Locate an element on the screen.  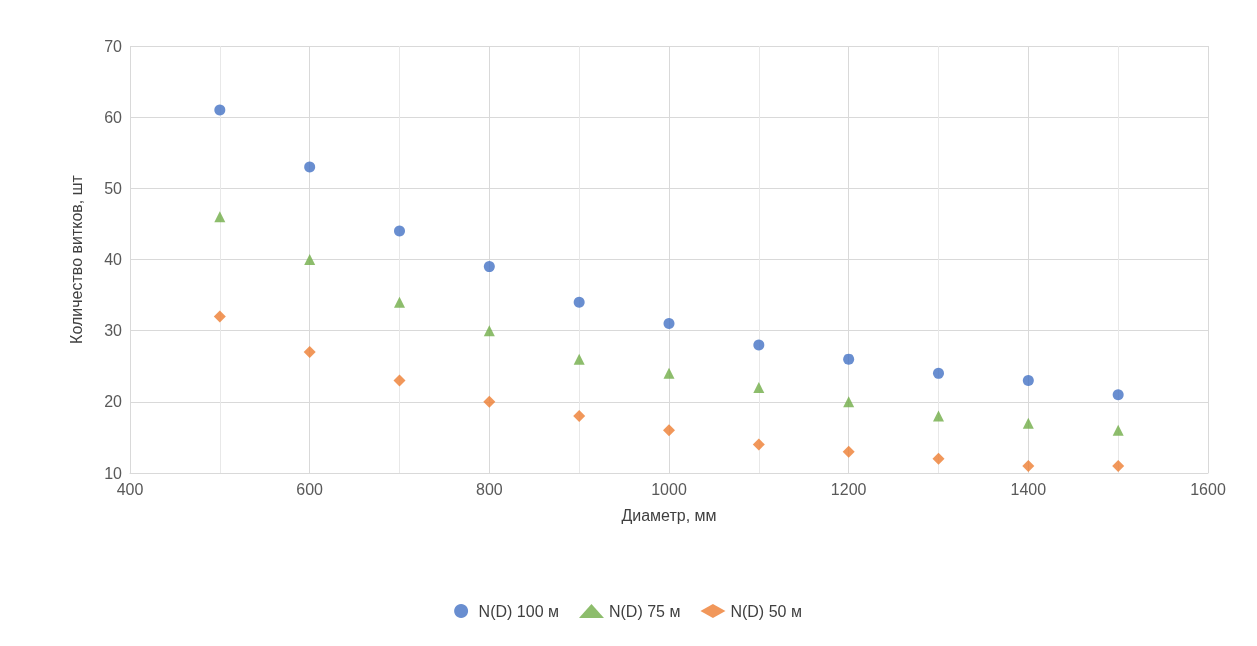
x-tick-label: 1400 is located at coordinates (1028, 489).